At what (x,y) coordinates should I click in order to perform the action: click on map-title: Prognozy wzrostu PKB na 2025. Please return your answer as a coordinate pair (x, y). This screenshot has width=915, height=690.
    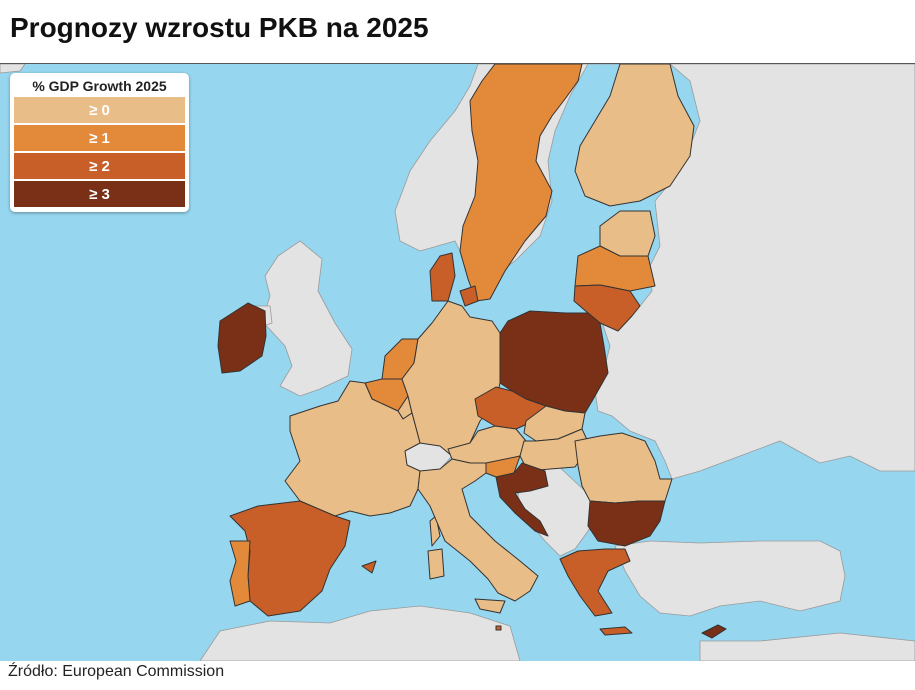
    Looking at the image, I should click on (219, 27).